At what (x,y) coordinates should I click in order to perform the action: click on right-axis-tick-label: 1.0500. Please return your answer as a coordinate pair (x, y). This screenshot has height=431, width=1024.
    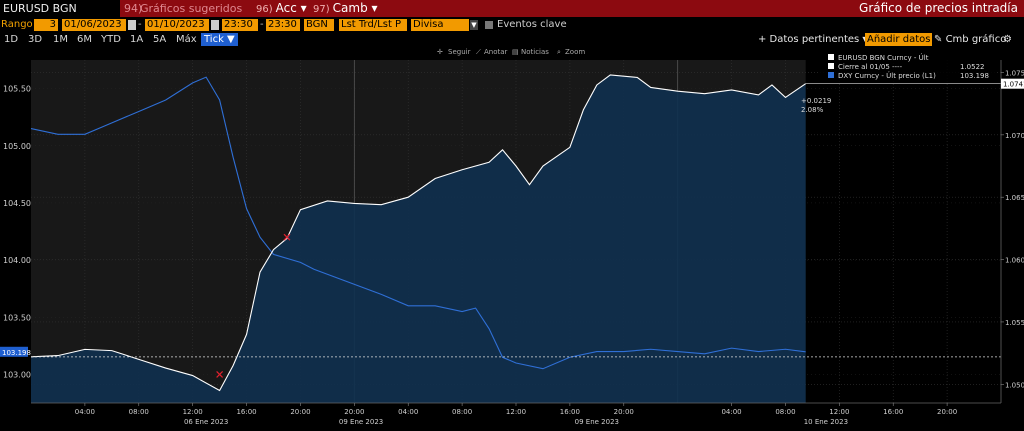
    Looking at the image, I should click on (1014, 385).